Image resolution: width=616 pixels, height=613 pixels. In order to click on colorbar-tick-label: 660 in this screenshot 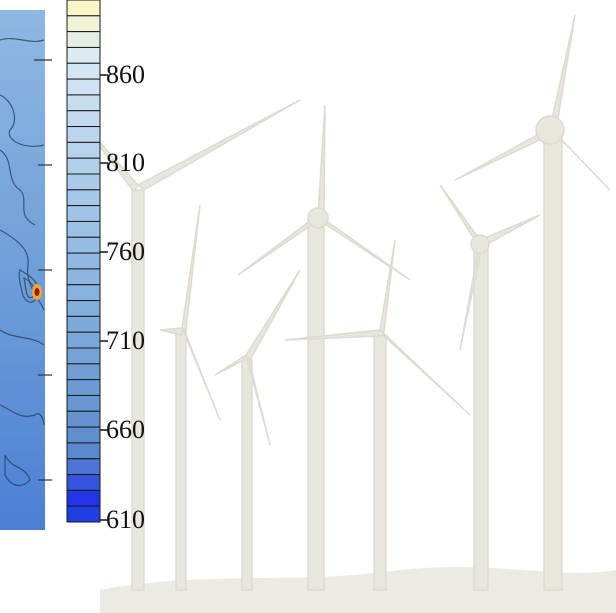, I will do `click(125, 429)`.